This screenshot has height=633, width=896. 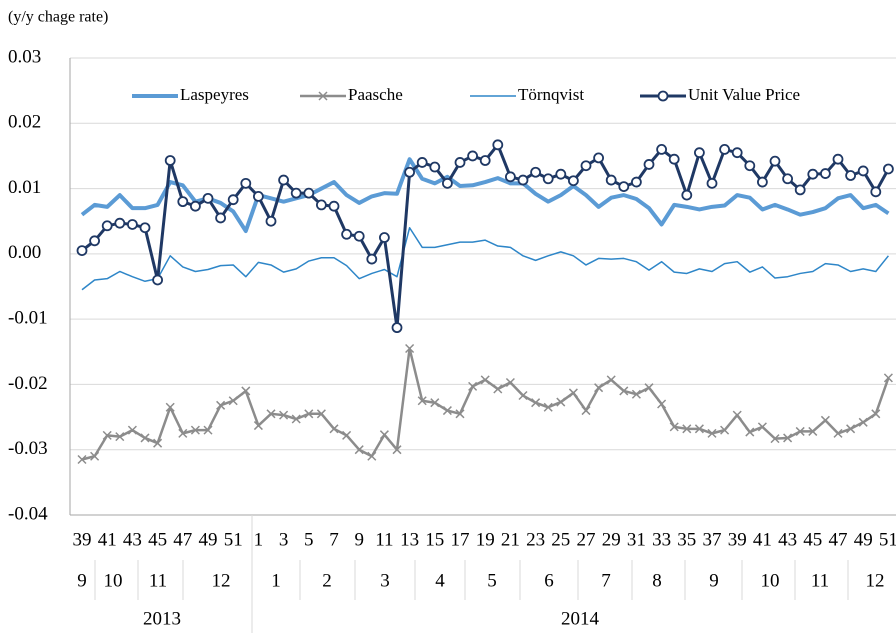 I want to click on x-tick-label: 3, so click(x=284, y=539).